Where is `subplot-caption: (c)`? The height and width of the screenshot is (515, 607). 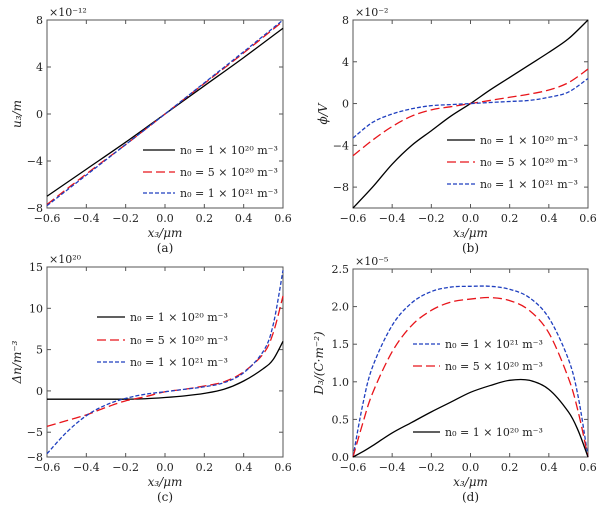 subplot-caption: (c) is located at coordinates (165, 497).